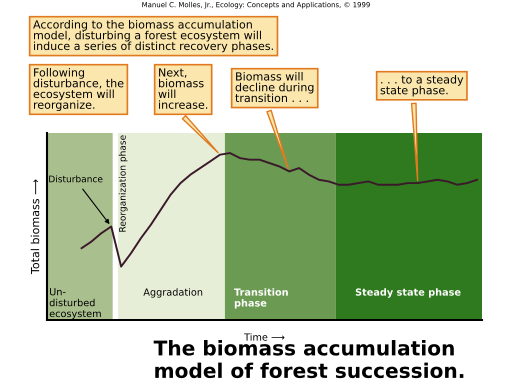 The height and width of the screenshot is (384, 512). I want to click on annotation: Reorganization phase, so click(123, 183).